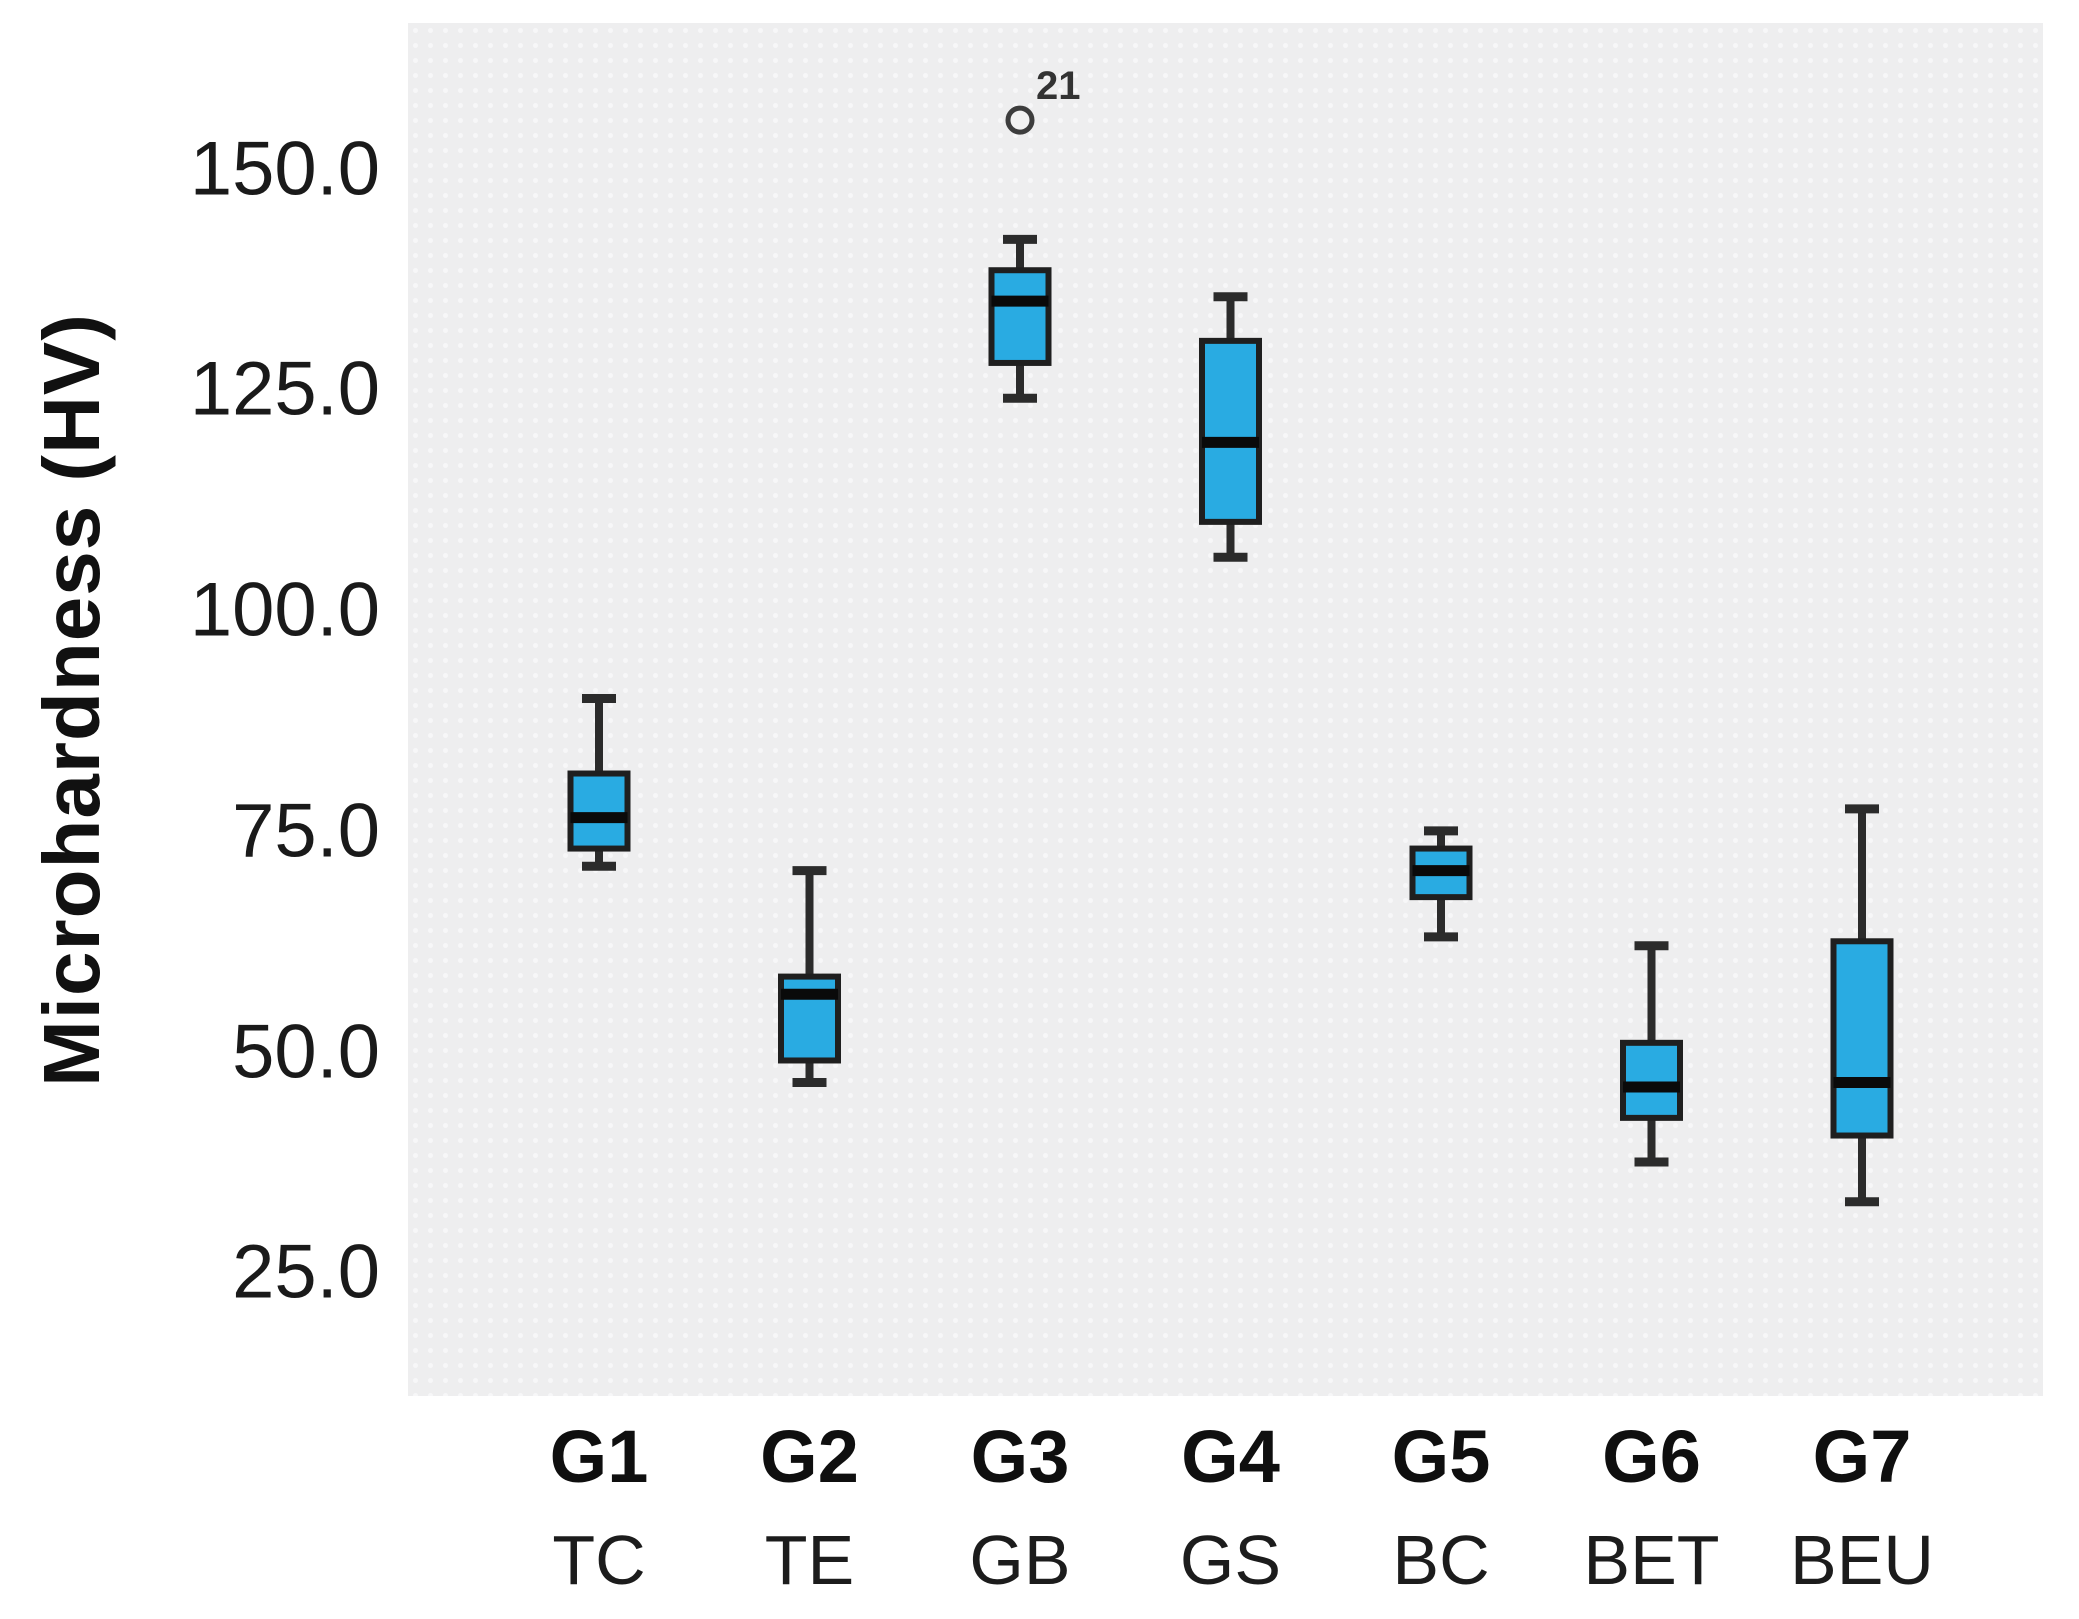 This screenshot has width=2079, height=1619. I want to click on x-group-label: G7, so click(1862, 1456).